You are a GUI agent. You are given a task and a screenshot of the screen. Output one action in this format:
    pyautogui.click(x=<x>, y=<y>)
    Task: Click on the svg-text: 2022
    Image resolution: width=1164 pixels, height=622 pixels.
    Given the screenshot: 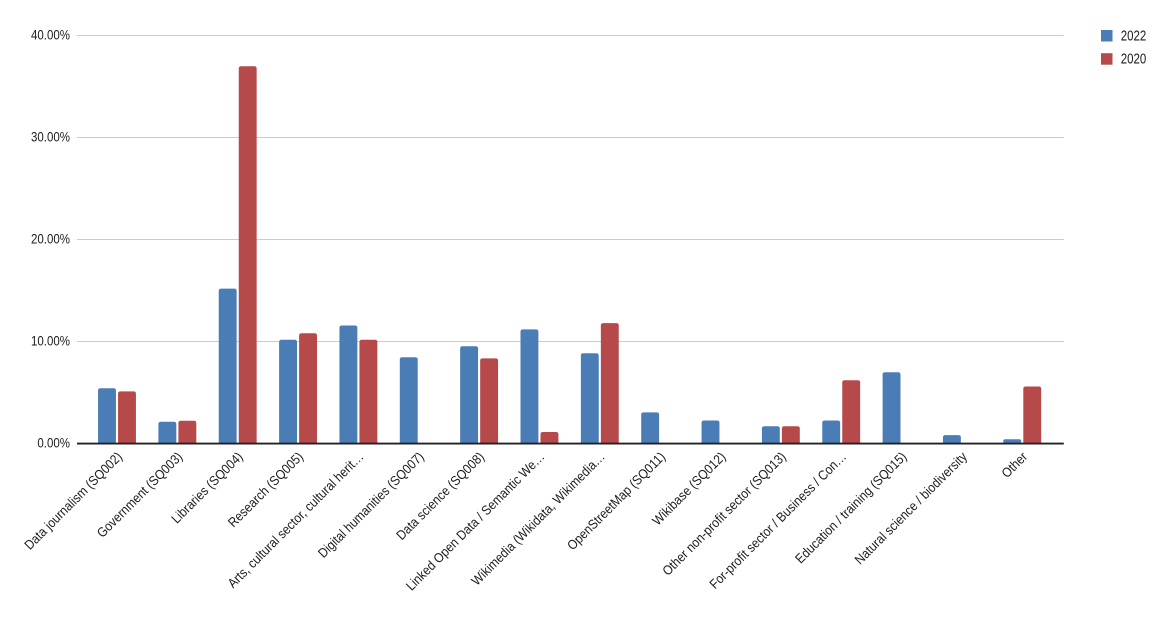 What is the action you would take?
    pyautogui.click(x=1134, y=36)
    